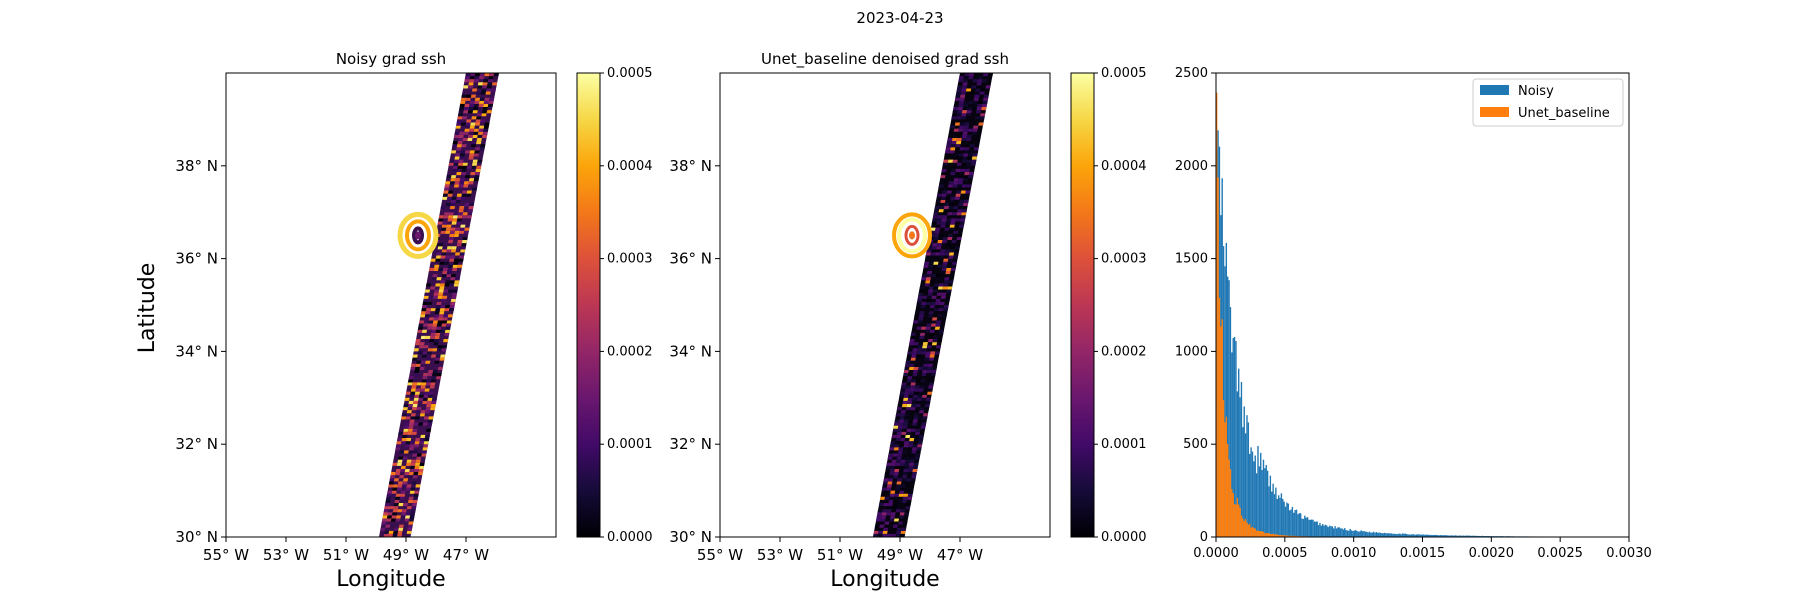 This screenshot has width=1800, height=600. What do you see at coordinates (960, 555) in the screenshot?
I see `x-tick-label: 47° W` at bounding box center [960, 555].